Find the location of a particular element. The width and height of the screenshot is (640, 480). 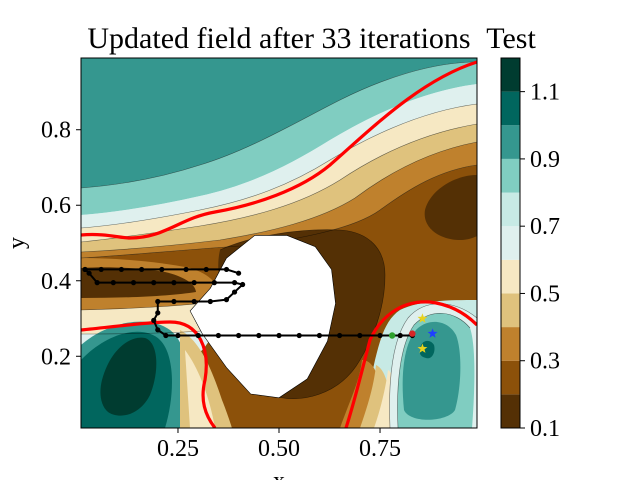

colorbar-tick-label: 0.7 is located at coordinates (545, 227).